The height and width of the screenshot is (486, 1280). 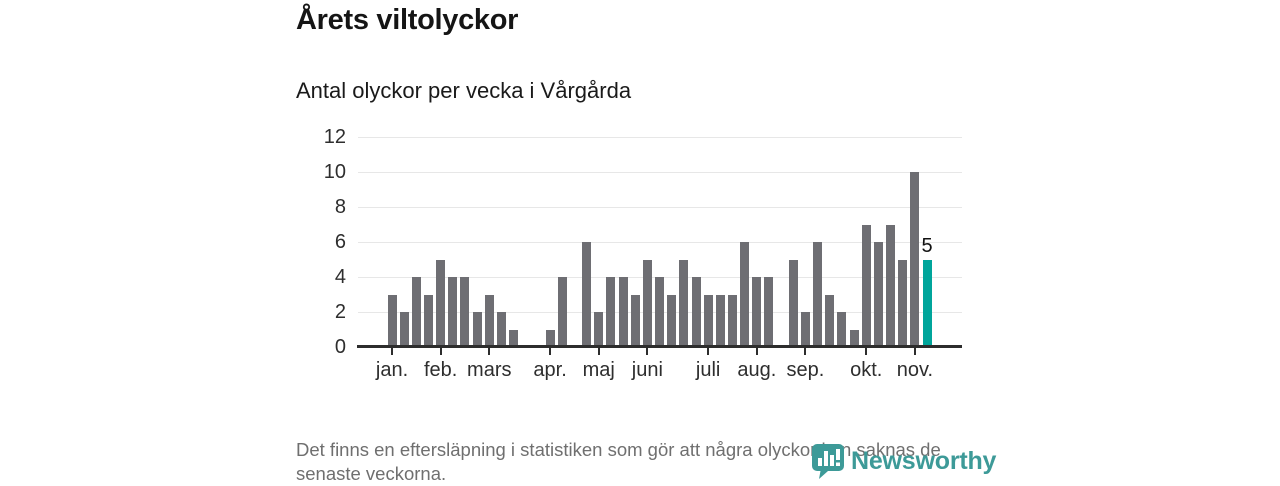 What do you see at coordinates (924, 461) in the screenshot?
I see `newsworthy-logo-text: Newsworthy` at bounding box center [924, 461].